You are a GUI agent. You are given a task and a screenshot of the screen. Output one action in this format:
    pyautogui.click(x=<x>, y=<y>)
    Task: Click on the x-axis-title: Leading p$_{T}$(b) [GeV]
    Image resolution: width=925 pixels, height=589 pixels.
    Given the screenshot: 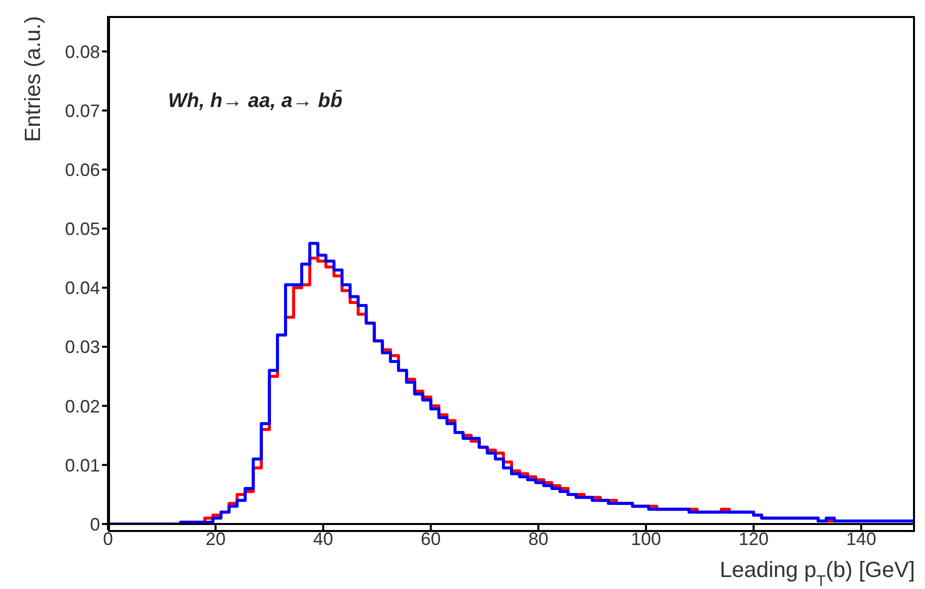 What is the action you would take?
    pyautogui.click(x=817, y=573)
    